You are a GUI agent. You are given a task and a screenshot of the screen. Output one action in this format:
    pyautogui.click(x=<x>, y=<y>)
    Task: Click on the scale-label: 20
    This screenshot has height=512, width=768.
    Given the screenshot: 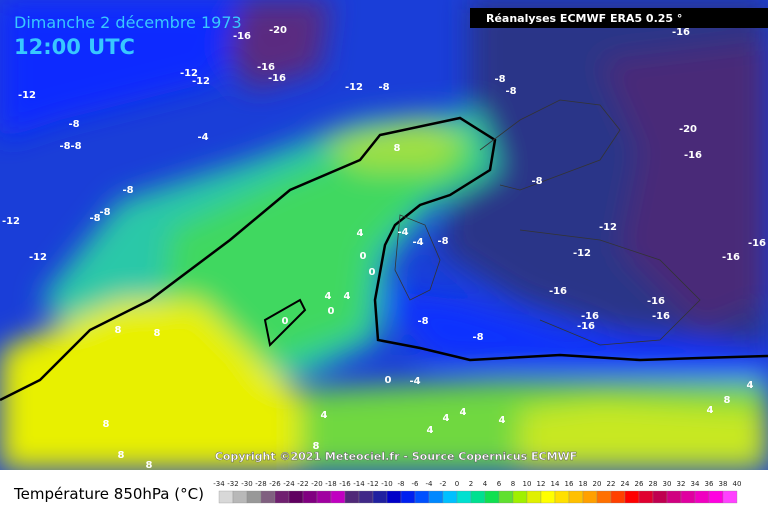 What is the action you would take?
    pyautogui.click(x=597, y=484)
    